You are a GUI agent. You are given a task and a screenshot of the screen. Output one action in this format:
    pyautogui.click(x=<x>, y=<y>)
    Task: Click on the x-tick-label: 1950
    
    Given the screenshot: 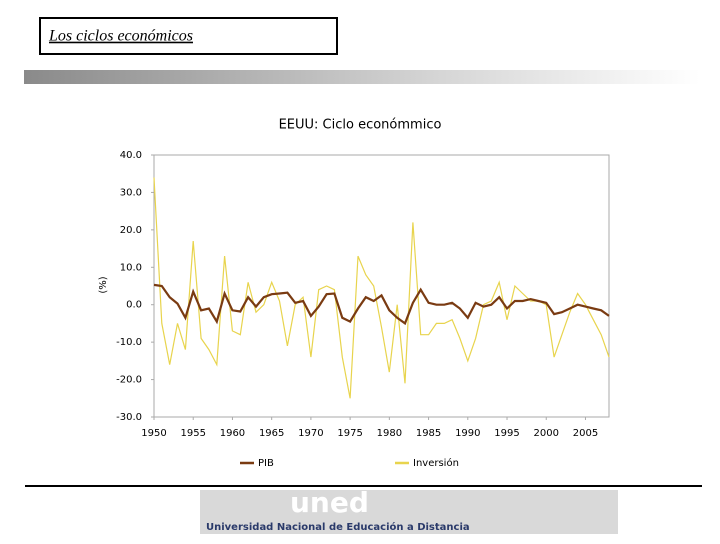 What is the action you would take?
    pyautogui.click(x=153, y=433)
    